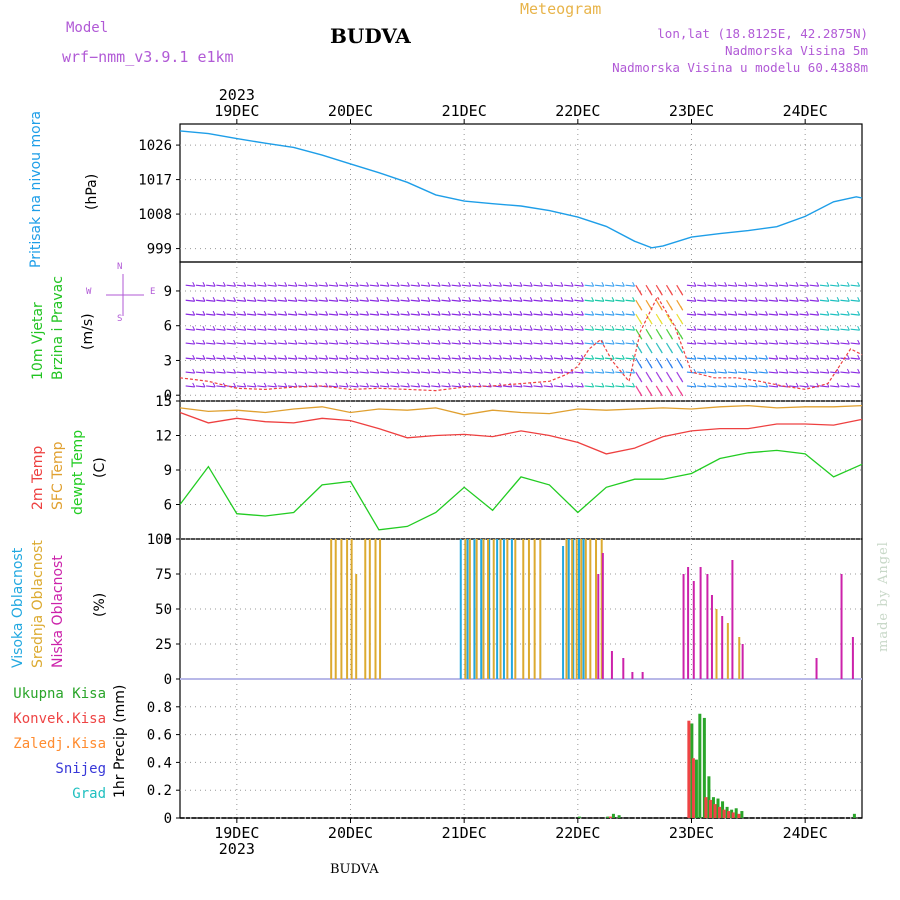 The height and width of the screenshot is (900, 900). Describe the element at coordinates (236, 833) in the screenshot. I see `x-tick-label-bottom: 19DEC` at that location.